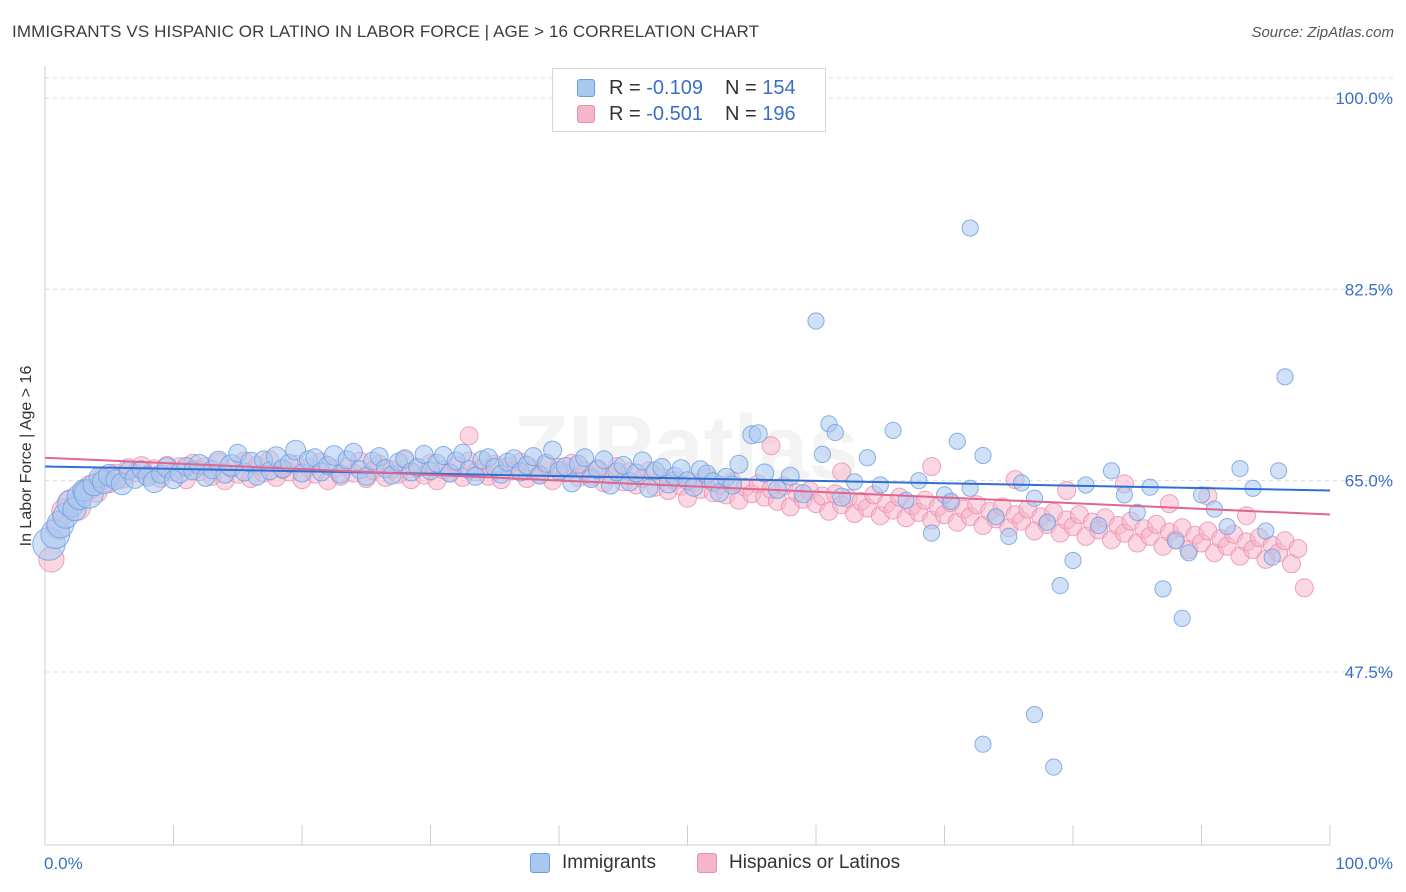 The height and width of the screenshot is (892, 1406). I want to click on n-value: 196, so click(779, 113).